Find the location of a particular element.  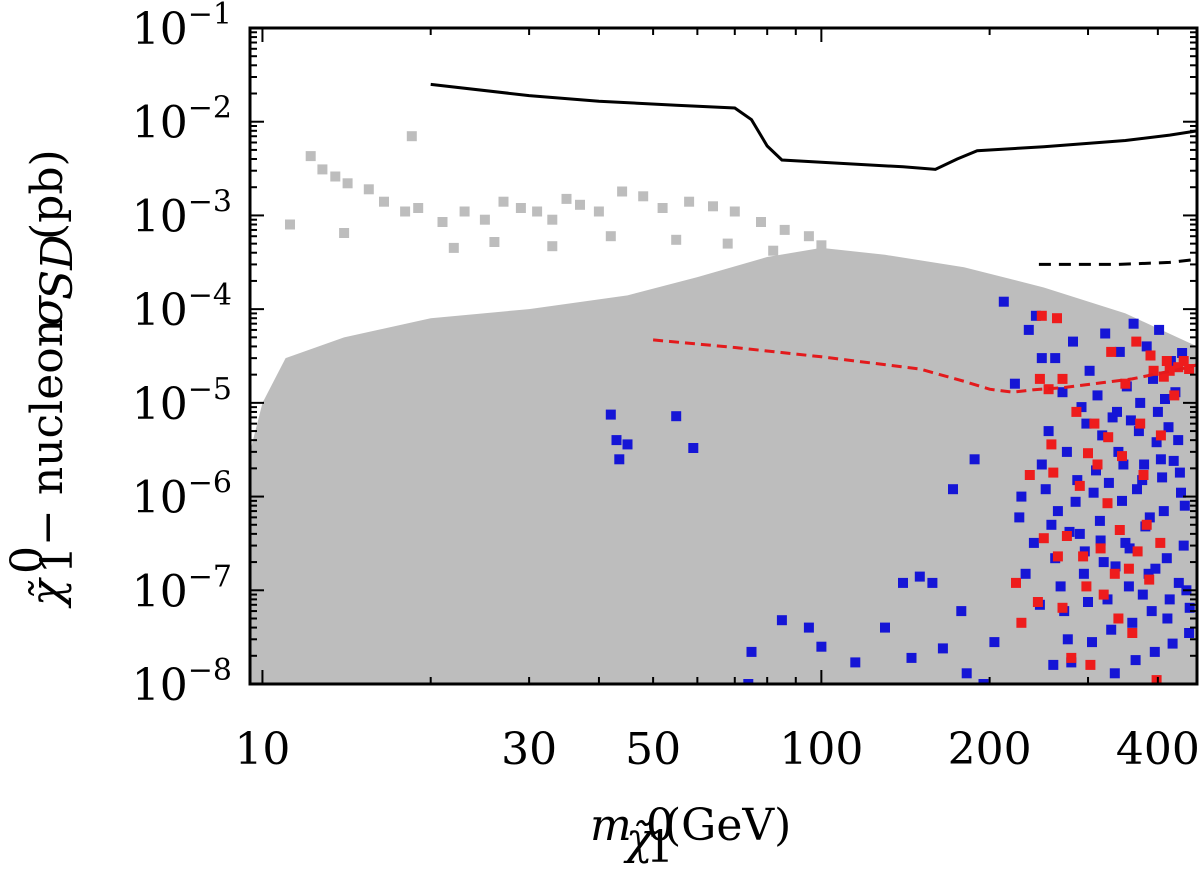

svg-text: 1 is located at coordinates (660, 846).